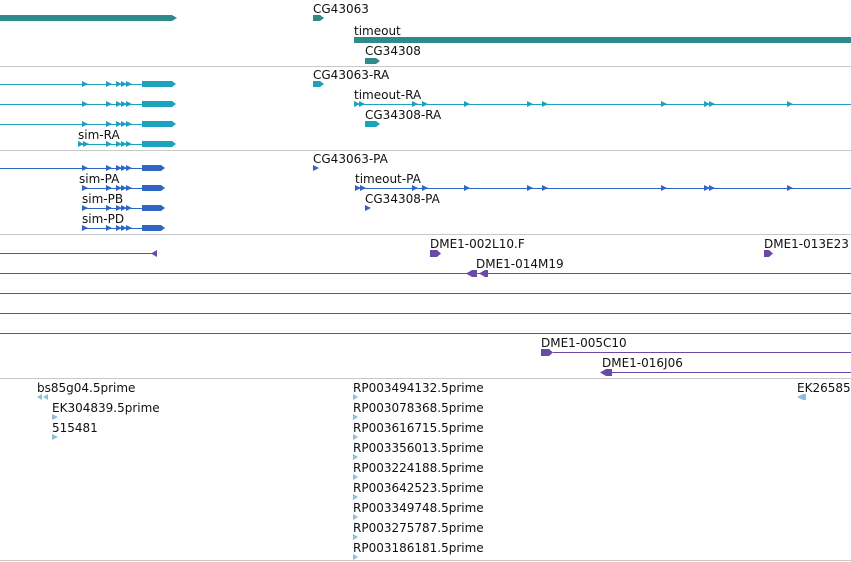  Describe the element at coordinates (520, 264) in the screenshot. I see `clone-label-dme1-014m19: DME1-014M19` at that location.